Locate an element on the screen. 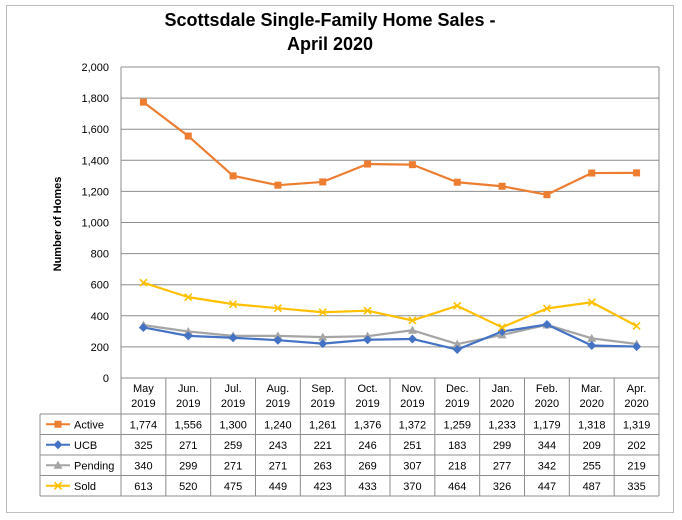 The height and width of the screenshot is (520, 682). data-label: 1,318 is located at coordinates (592, 425).